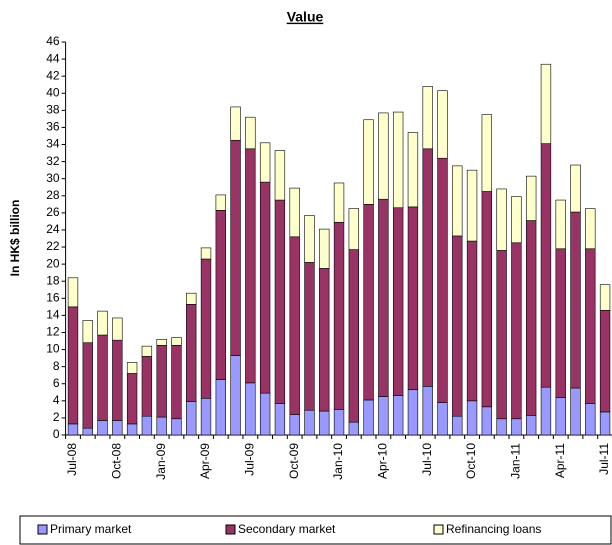 The width and height of the screenshot is (612, 545). I want to click on legend-box, so click(315, 530).